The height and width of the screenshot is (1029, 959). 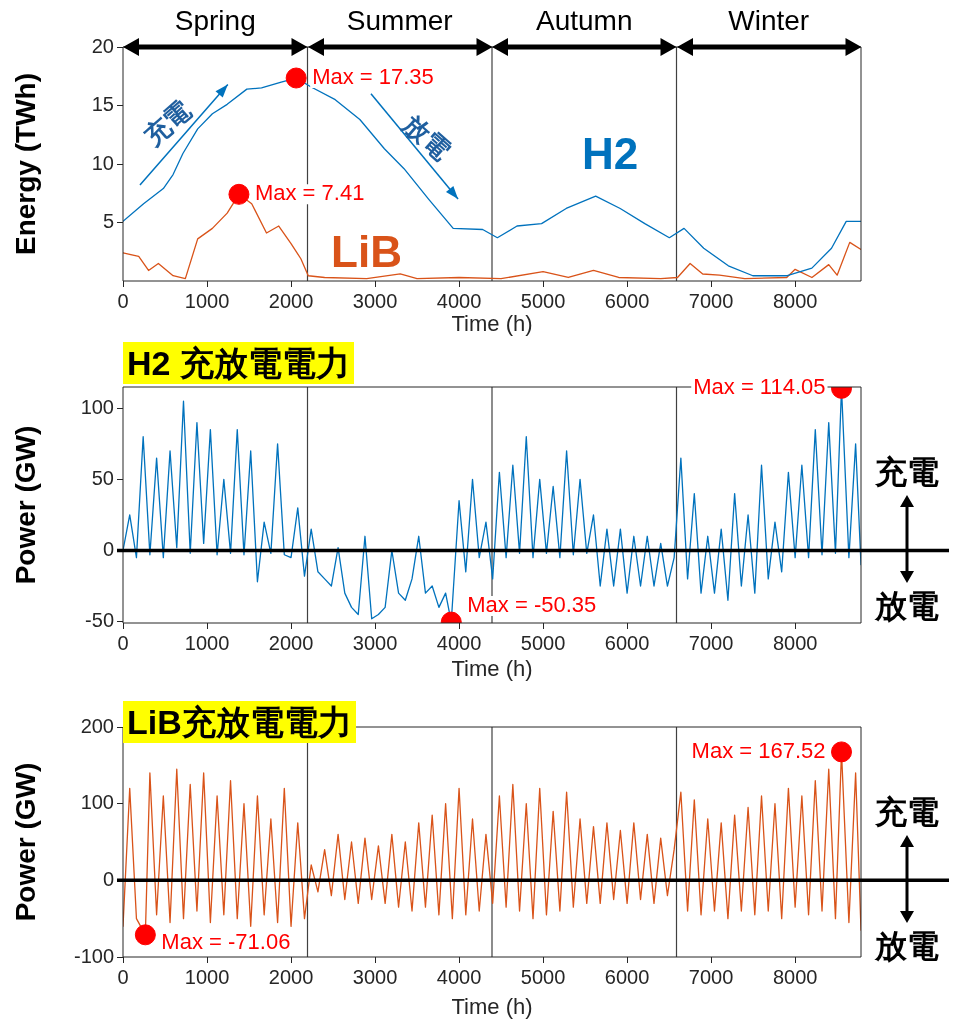 What do you see at coordinates (97, 725) in the screenshot?
I see `y-tick-label: 200` at bounding box center [97, 725].